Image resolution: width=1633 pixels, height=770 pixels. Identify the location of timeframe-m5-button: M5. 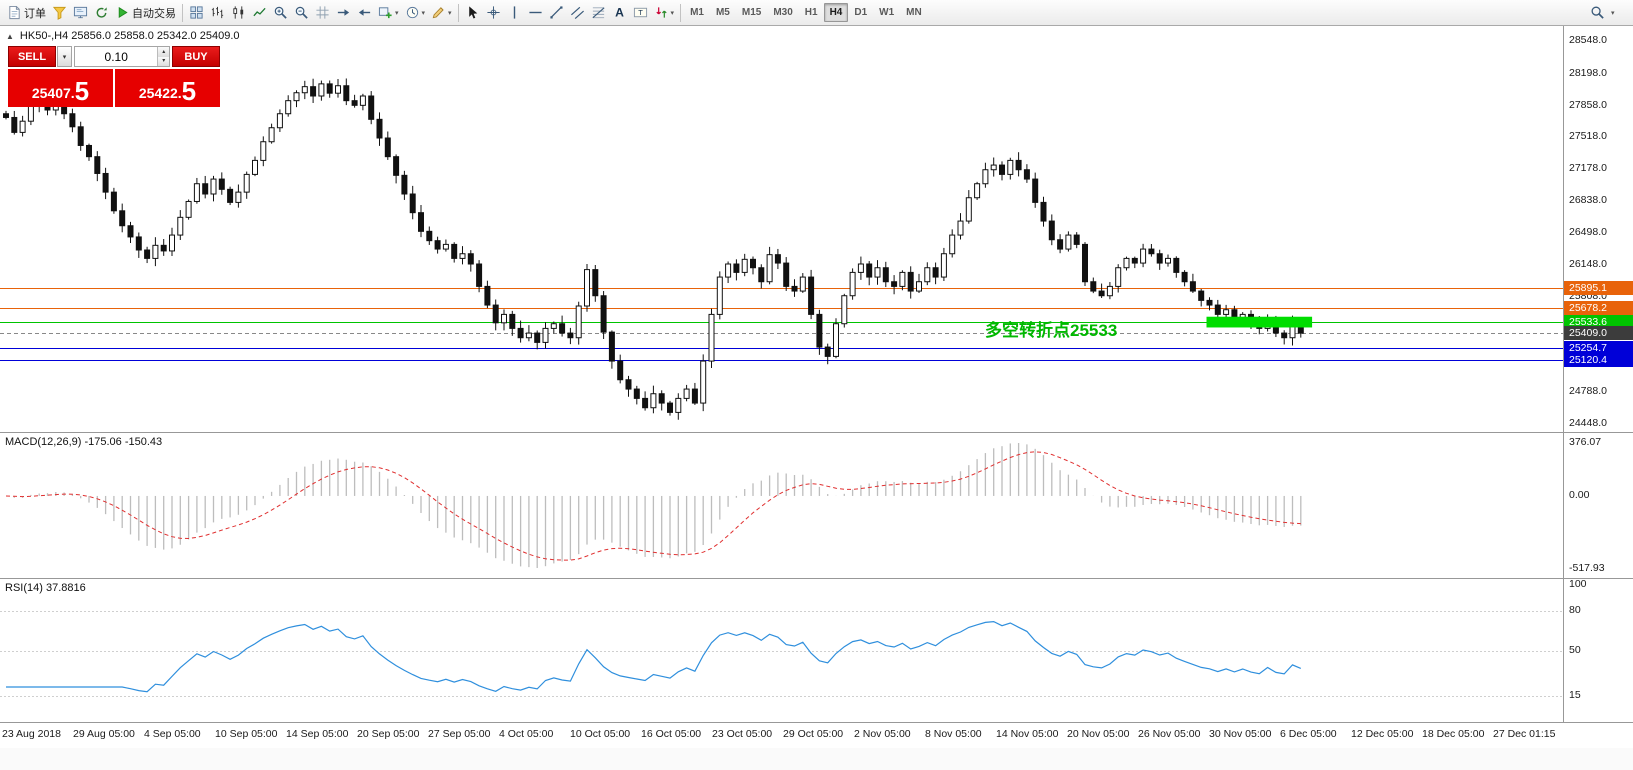
(723, 12).